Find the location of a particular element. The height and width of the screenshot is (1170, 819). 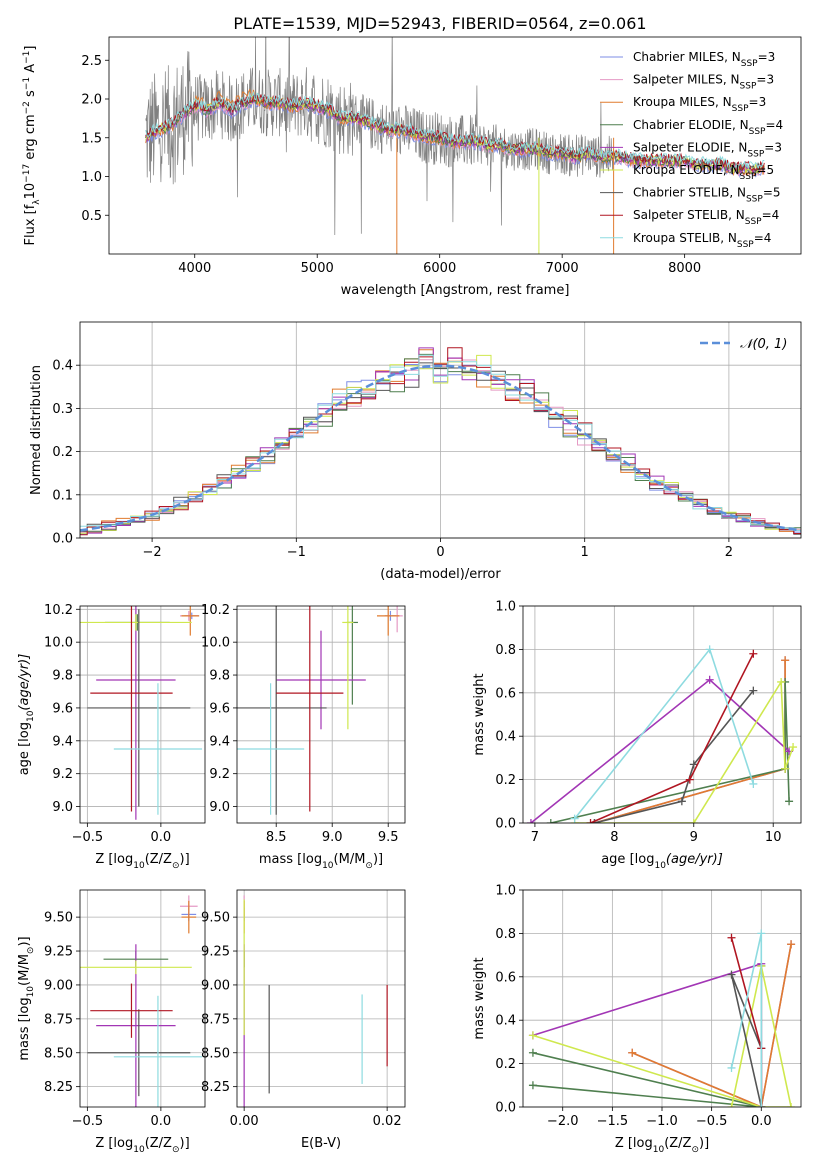

y-tick-label: 9.2 is located at coordinates (62, 774).